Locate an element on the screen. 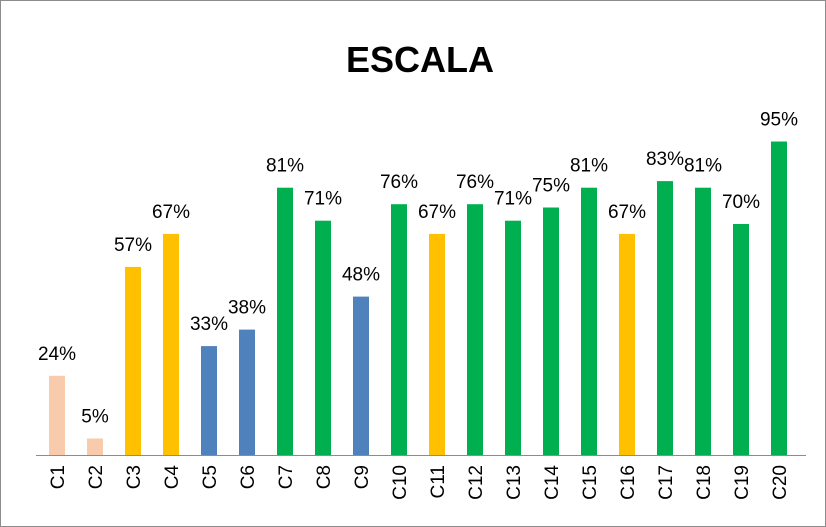 This screenshot has height=527, width=826. data-label: 5% is located at coordinates (95, 417).